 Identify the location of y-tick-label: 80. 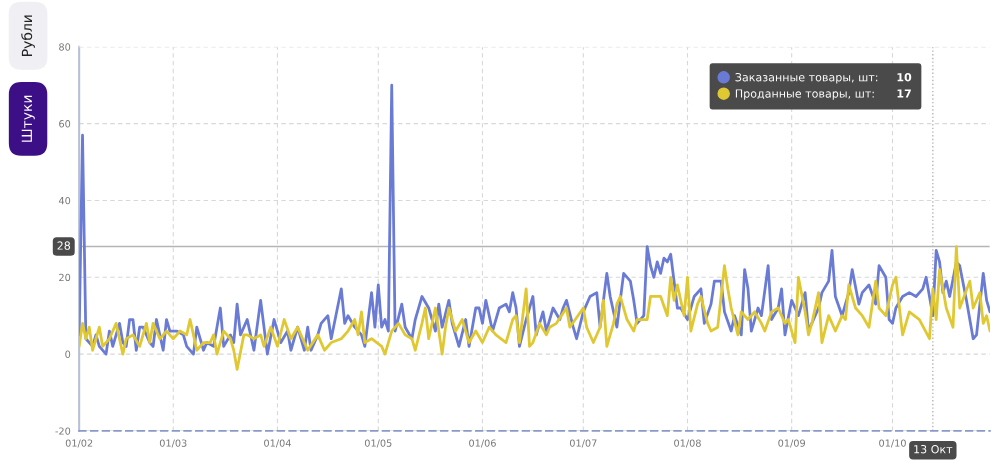
(65, 47).